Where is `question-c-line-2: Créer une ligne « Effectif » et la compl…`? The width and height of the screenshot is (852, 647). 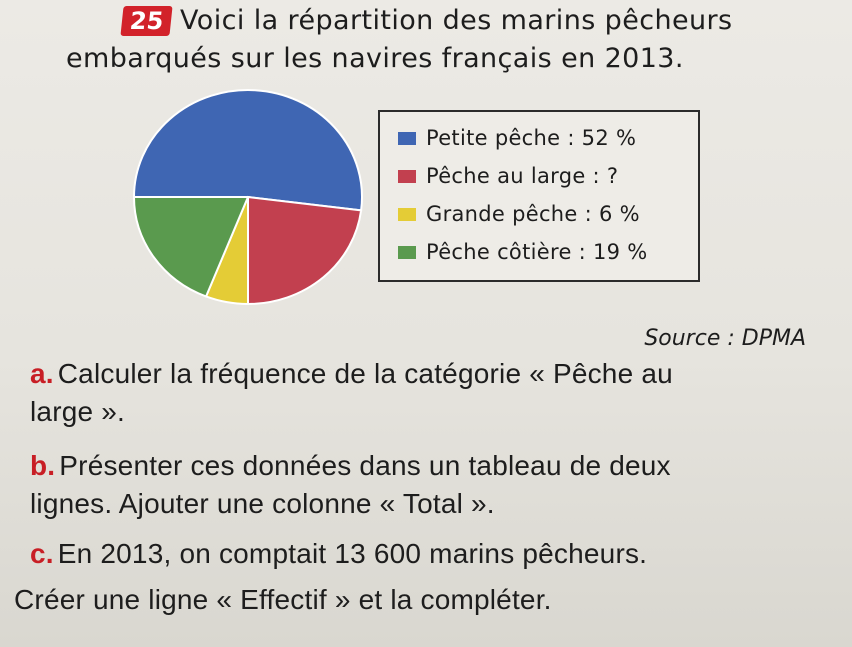 question-c-line-2: Créer une ligne « Effectif » et la compl… is located at coordinates (283, 599).